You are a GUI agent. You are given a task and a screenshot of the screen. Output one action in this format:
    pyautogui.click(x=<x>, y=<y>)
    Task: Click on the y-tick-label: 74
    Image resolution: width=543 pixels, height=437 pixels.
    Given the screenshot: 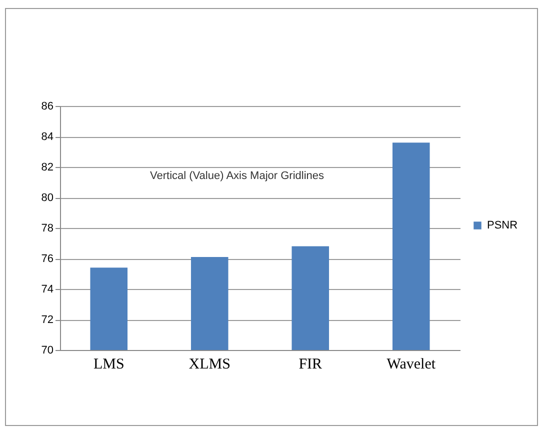 What is the action you would take?
    pyautogui.click(x=47, y=290)
    